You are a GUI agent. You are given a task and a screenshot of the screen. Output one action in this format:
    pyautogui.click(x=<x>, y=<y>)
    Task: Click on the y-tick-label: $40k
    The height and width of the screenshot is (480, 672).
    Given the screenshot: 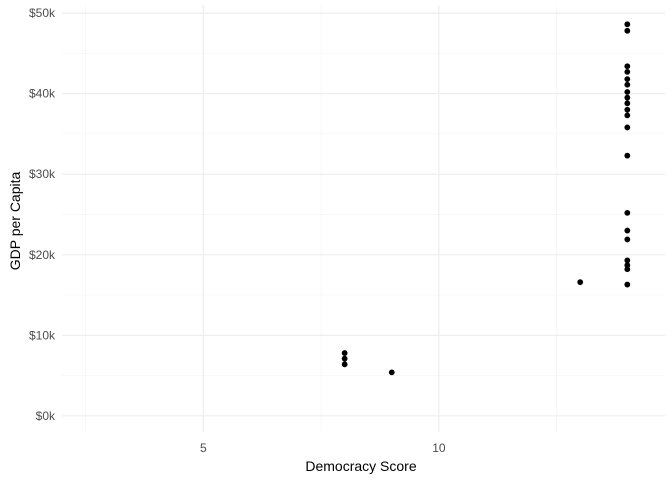 What is the action you would take?
    pyautogui.click(x=42, y=94)
    